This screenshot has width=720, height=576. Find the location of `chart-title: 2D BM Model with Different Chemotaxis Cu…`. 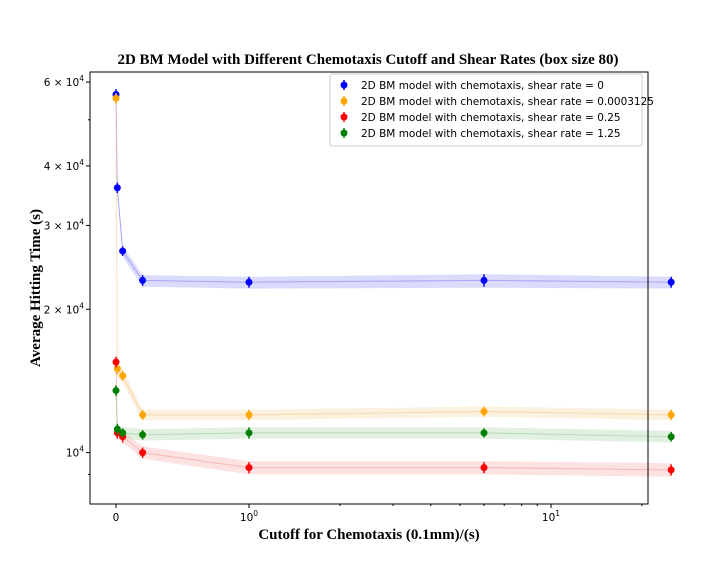

chart-title: 2D BM Model with Different Chemotaxis Cu… is located at coordinates (367, 60).